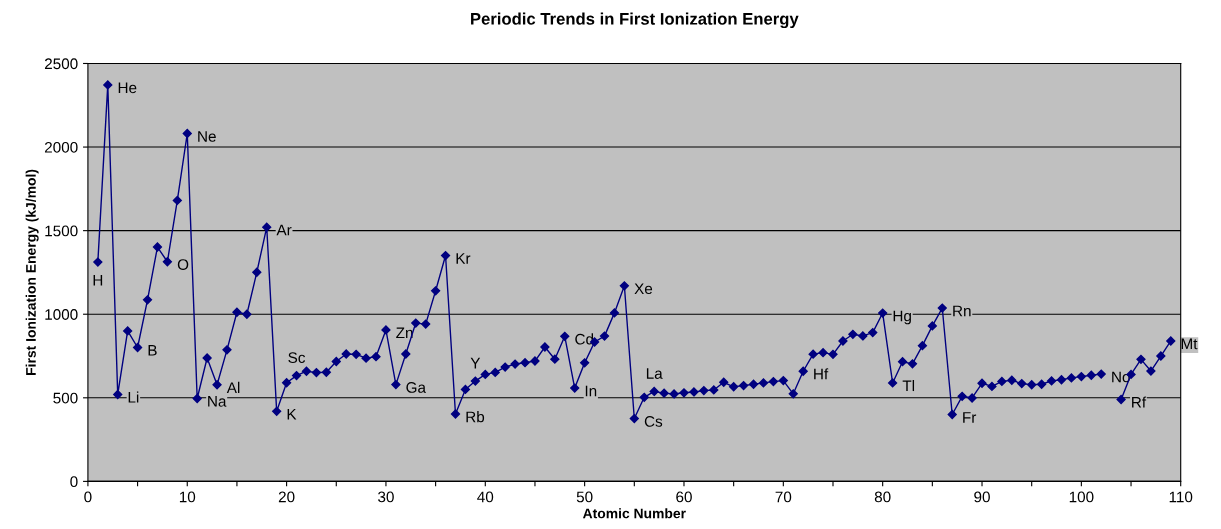 Image resolution: width=1221 pixels, height=529 pixels. Describe the element at coordinates (88, 497) in the screenshot. I see `x-tick-label: 0` at that location.